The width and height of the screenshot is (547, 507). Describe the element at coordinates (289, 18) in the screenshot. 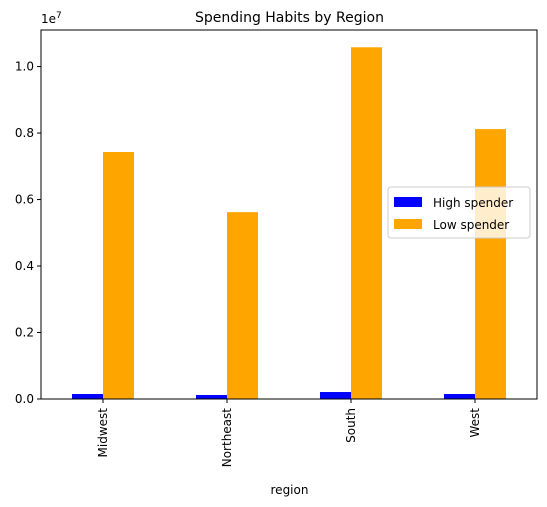

I see `chart-title: Spending Habits by Region` at that location.